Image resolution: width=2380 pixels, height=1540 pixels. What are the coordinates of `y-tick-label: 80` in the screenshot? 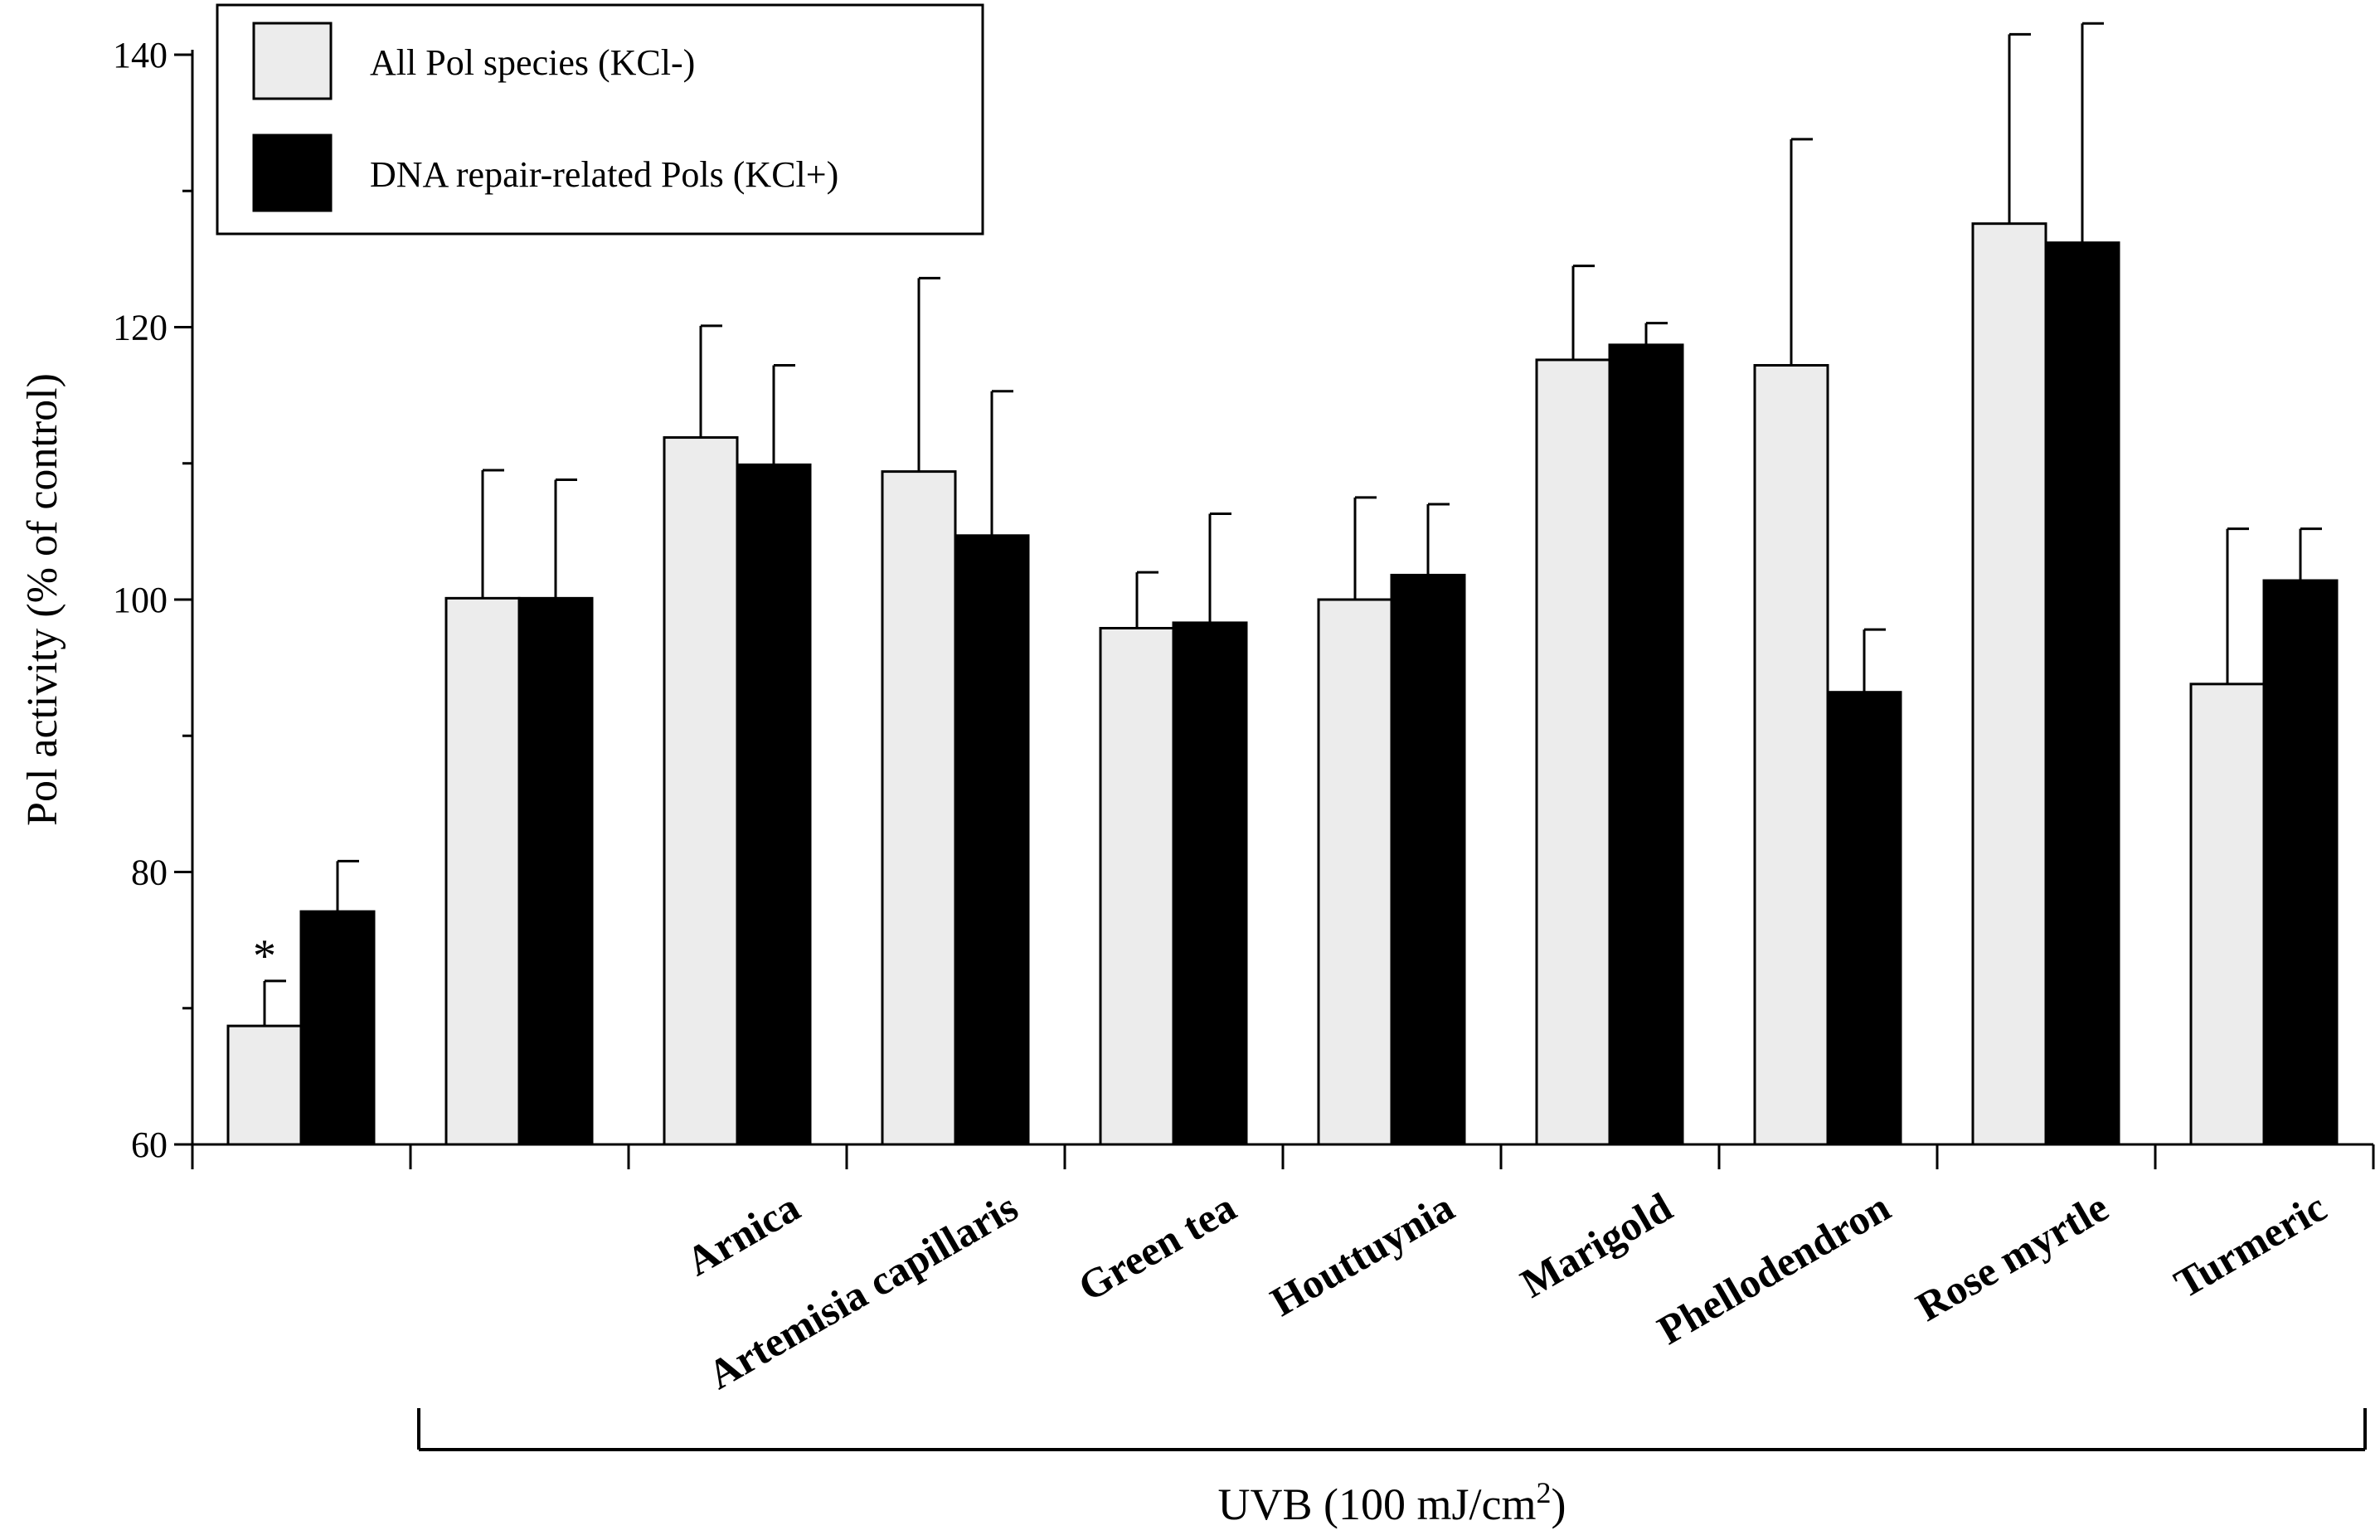 It's located at (149, 873).